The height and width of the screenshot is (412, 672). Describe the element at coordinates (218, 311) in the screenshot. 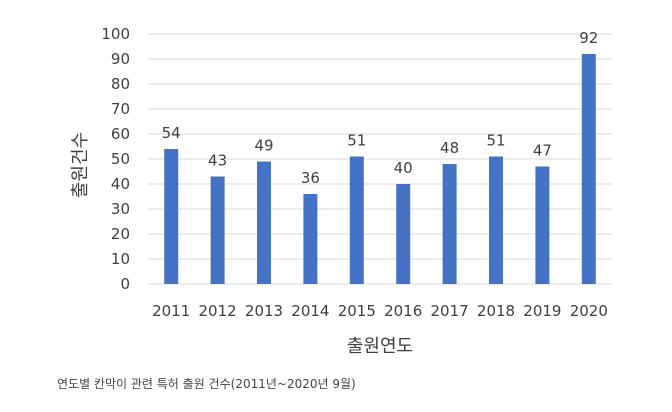

I see `x-tick-label-2012: 2012` at that location.